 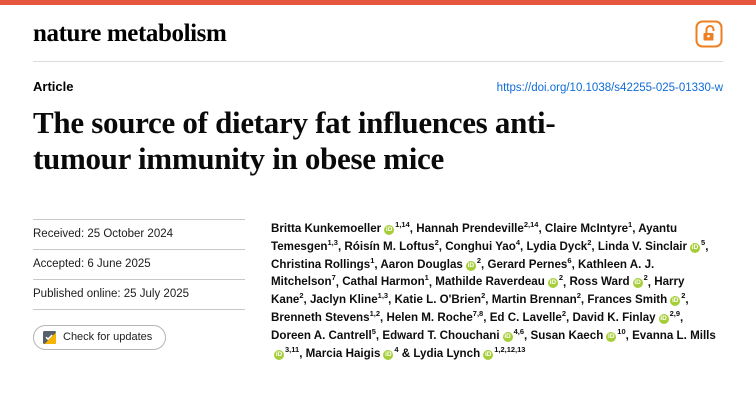 What do you see at coordinates (378, 2) in the screenshot?
I see `journal-brand-bar` at bounding box center [378, 2].